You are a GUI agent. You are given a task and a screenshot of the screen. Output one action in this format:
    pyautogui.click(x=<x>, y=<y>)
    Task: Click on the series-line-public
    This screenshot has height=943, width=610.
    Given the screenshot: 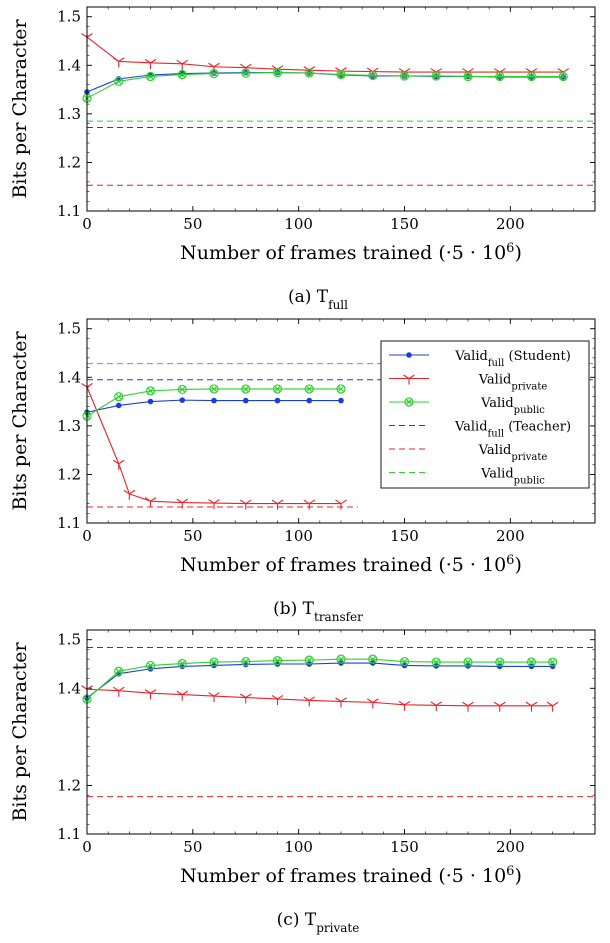 What is the action you would take?
    pyautogui.click(x=320, y=679)
    